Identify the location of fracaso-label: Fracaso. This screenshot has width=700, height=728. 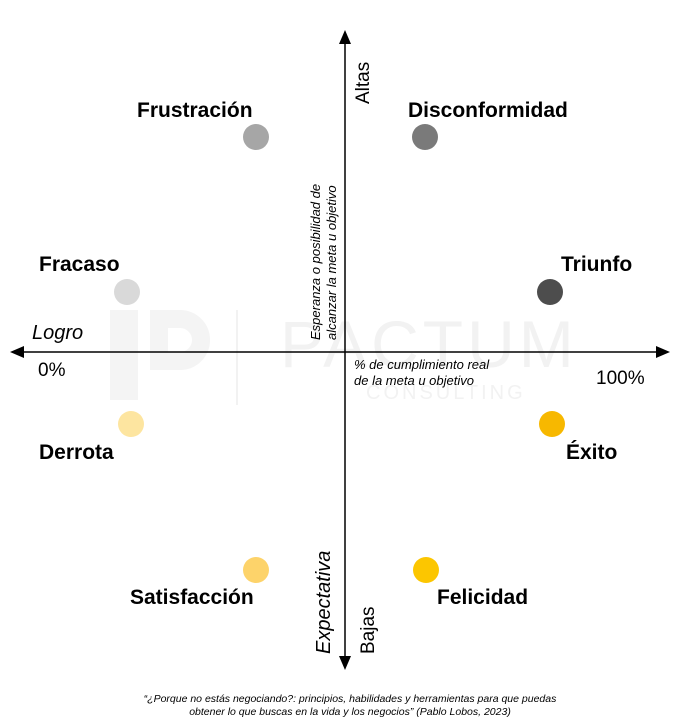
(79, 264).